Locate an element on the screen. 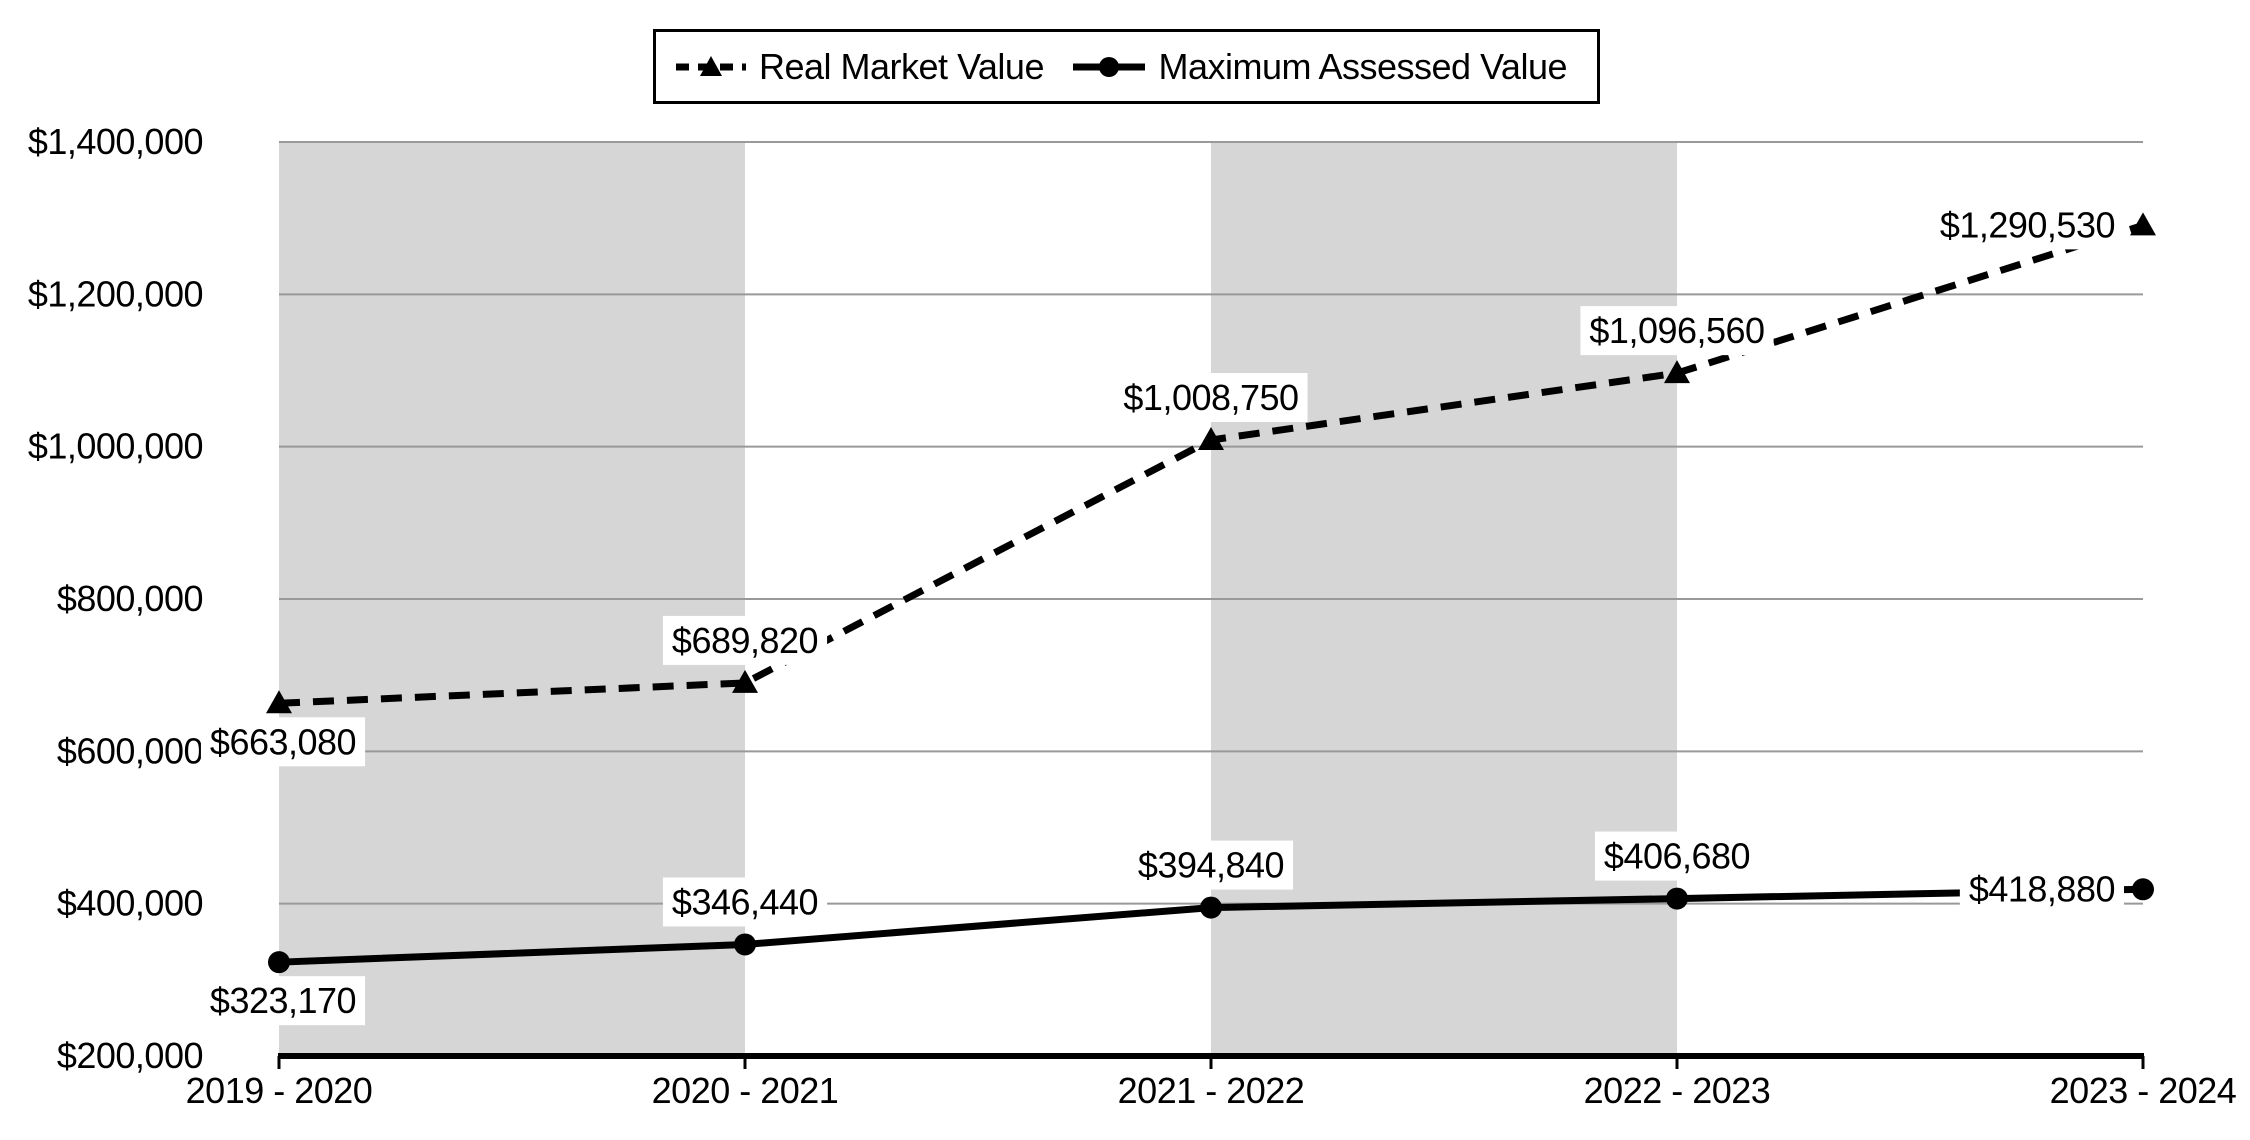 This screenshot has width=2250, height=1140. data-label: $418,880 is located at coordinates (2042, 888).